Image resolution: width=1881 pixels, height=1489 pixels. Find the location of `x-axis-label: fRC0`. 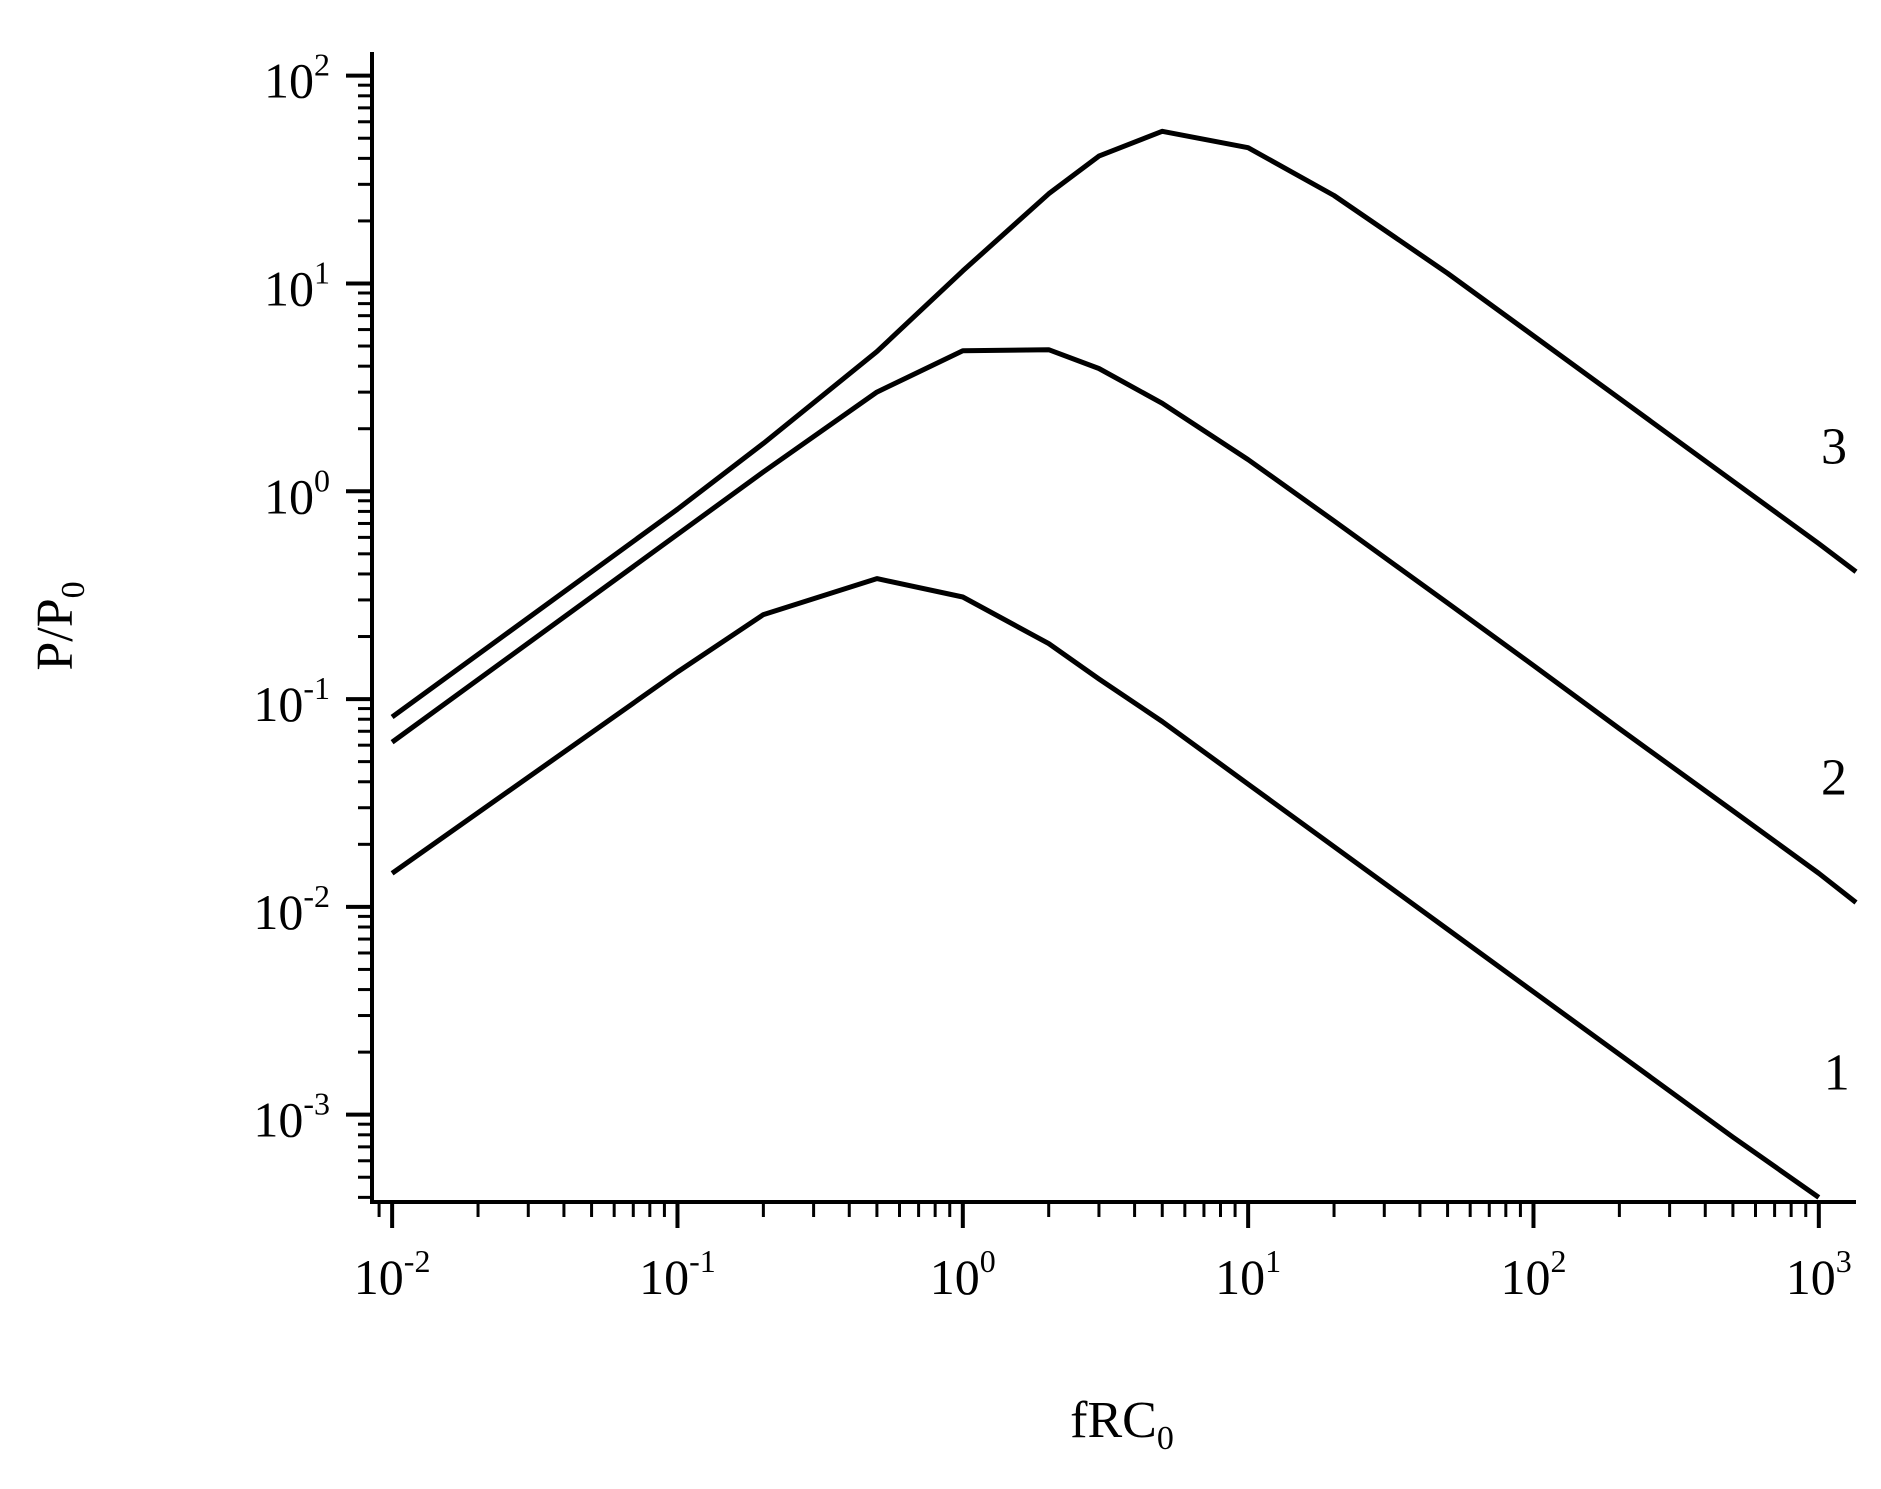

x-axis-label: fRC0 is located at coordinates (1122, 1424).